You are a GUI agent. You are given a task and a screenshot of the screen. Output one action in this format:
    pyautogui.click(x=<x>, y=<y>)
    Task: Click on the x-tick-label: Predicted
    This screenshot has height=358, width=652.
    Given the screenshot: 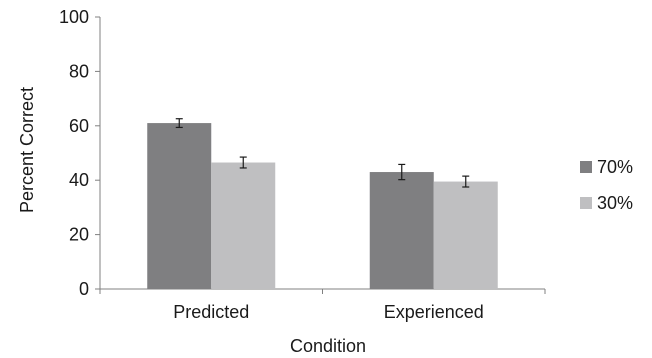 What is the action you would take?
    pyautogui.click(x=211, y=312)
    